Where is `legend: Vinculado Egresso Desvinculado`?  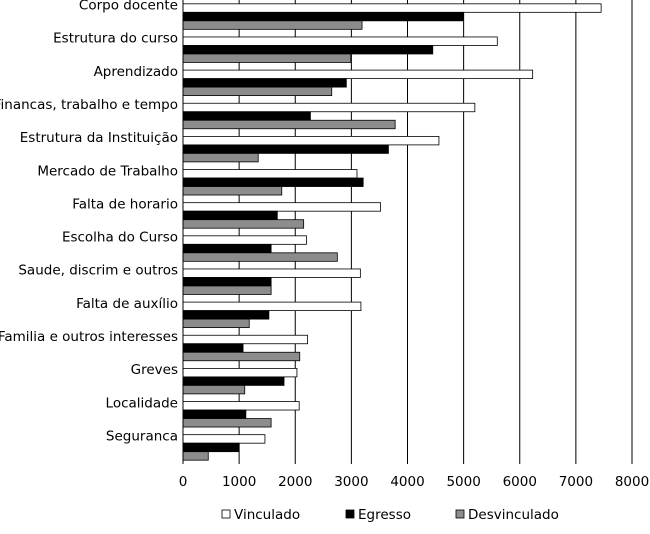
legend: Vinculado Egresso Desvinculado is located at coordinates (390, 515).